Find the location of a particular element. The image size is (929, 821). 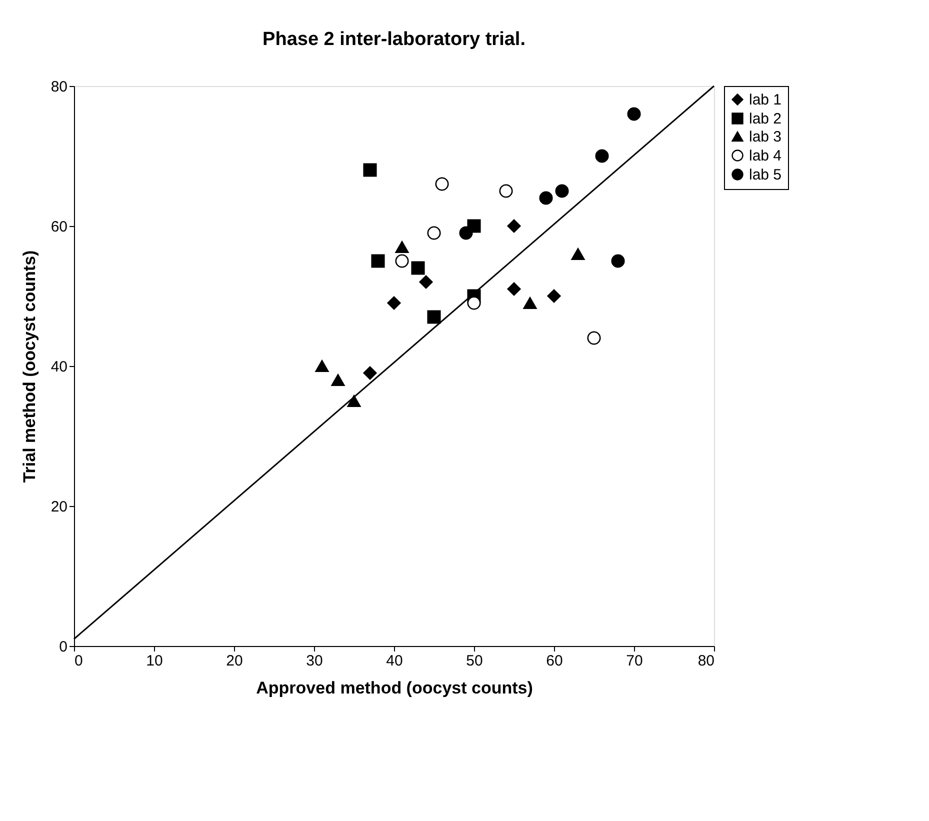

legend-label: lab 2 is located at coordinates (765, 119).